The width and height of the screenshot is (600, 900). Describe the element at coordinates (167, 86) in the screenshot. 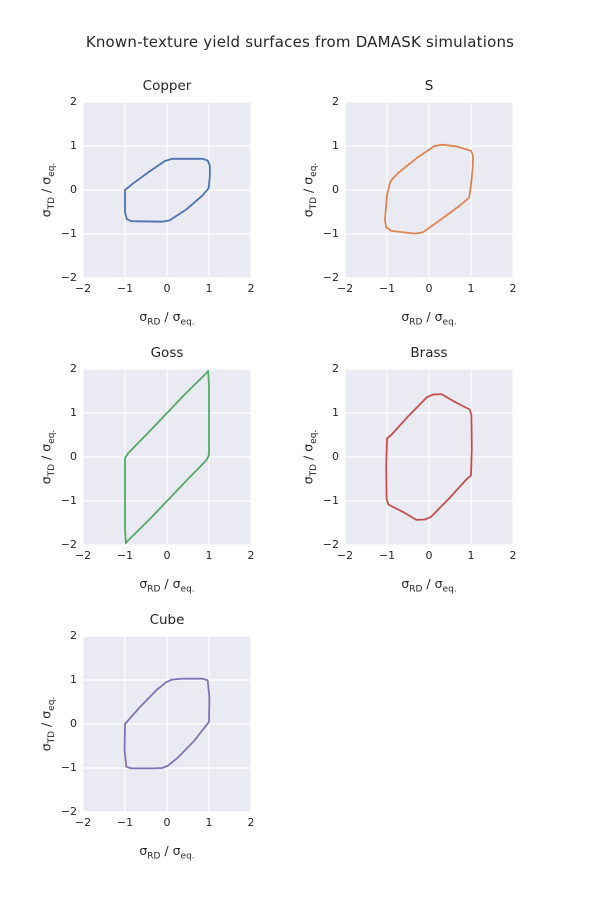

I see `subplot-title: Copper` at that location.